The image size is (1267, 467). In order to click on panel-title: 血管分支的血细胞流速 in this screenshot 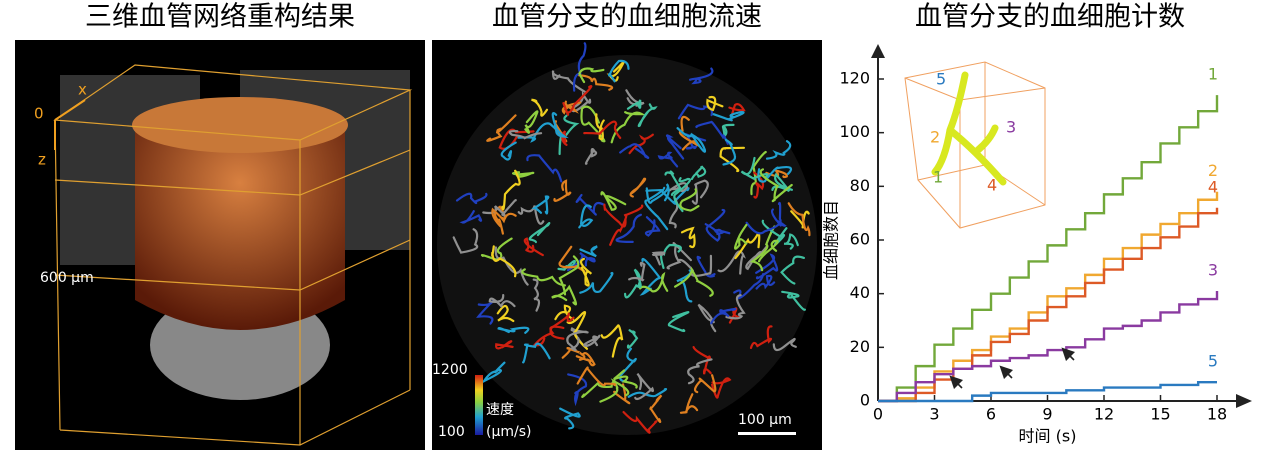, I will do `click(627, 17)`.